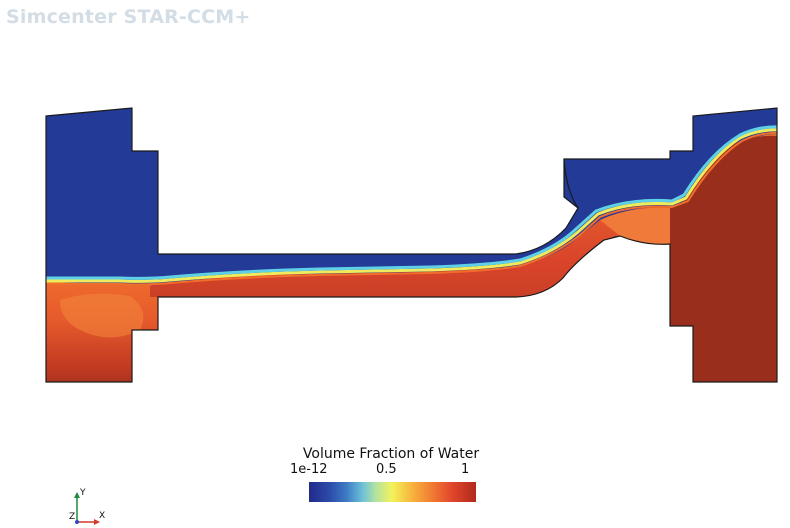 Image resolution: width=790 pixels, height=528 pixels. What do you see at coordinates (72, 517) in the screenshot?
I see `z-axis-label: Z` at bounding box center [72, 517].